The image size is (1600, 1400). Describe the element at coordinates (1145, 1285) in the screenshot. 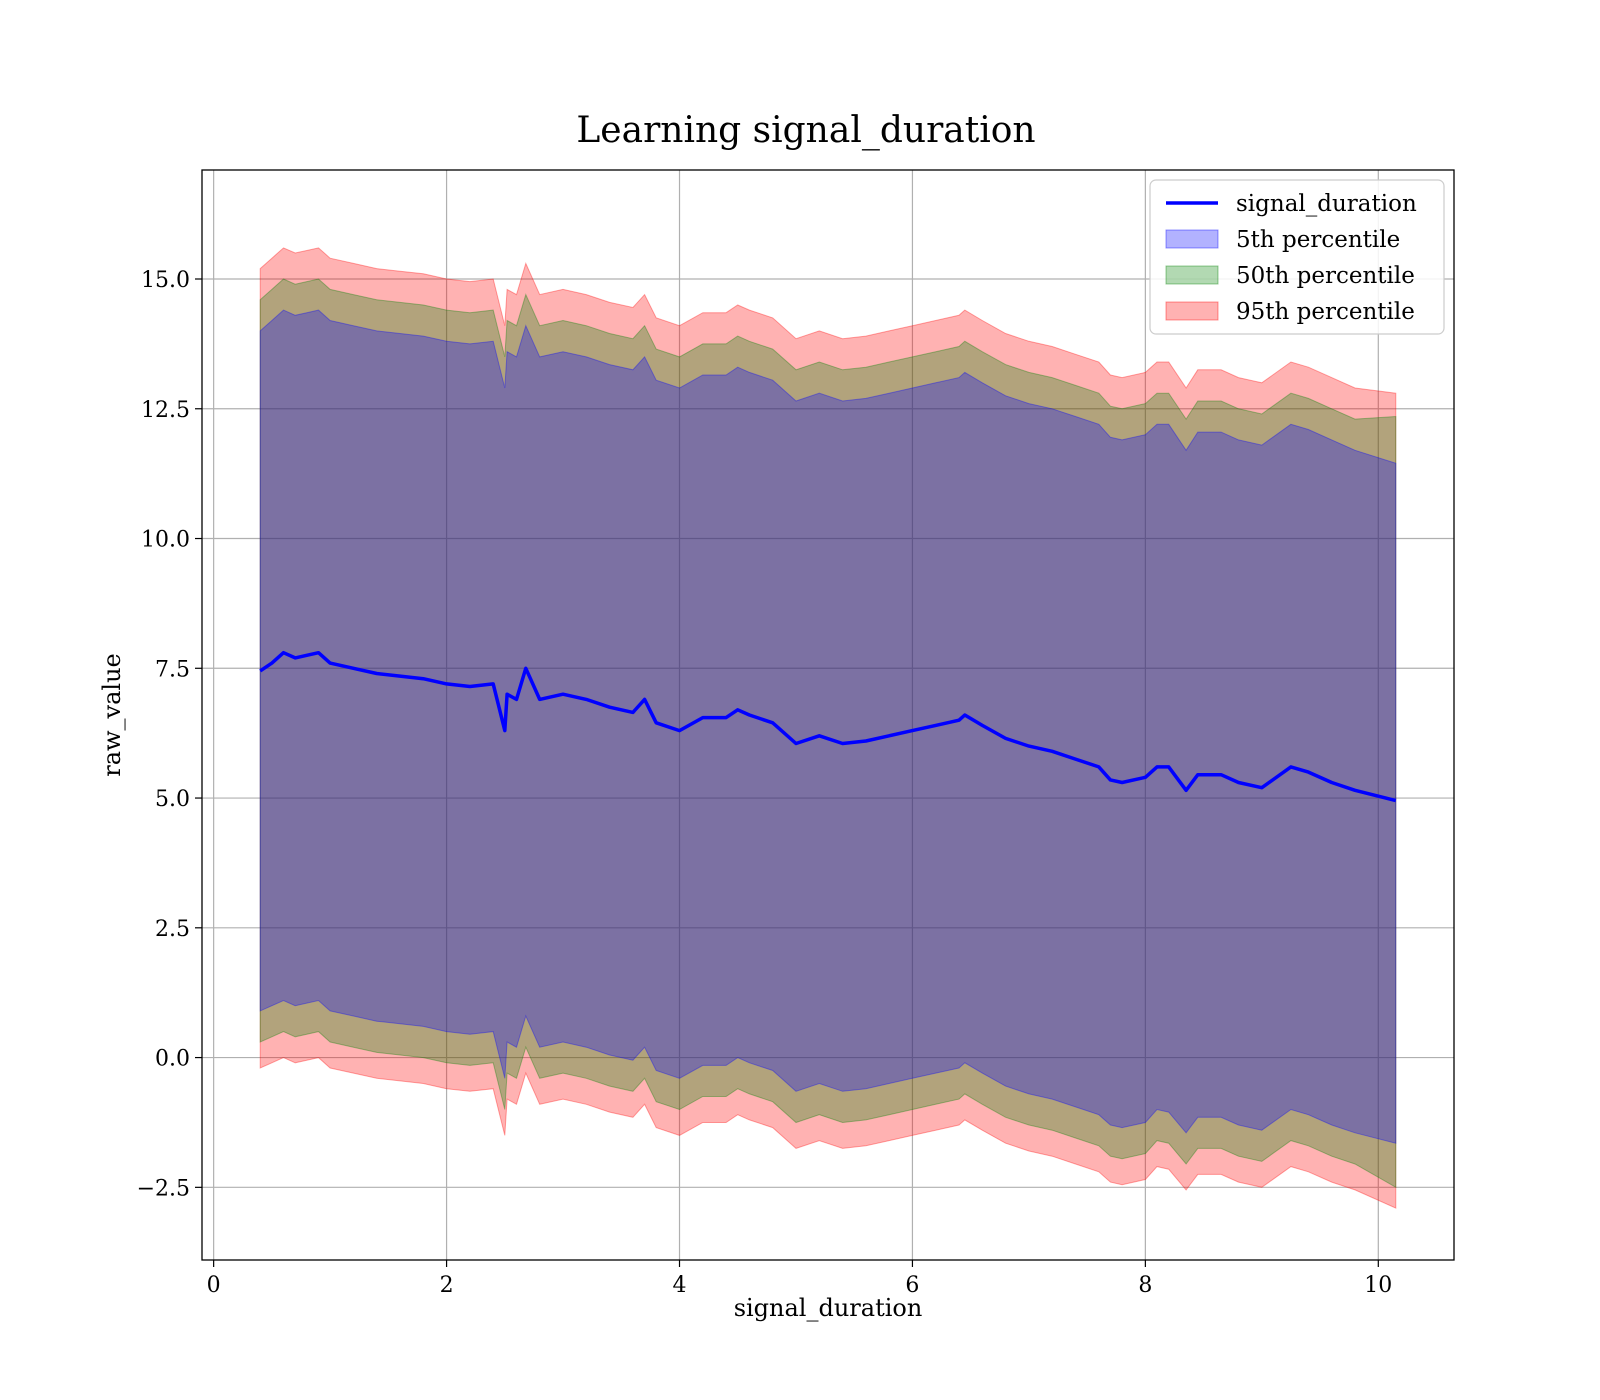

I see `x-tick-label: 8` at that location.